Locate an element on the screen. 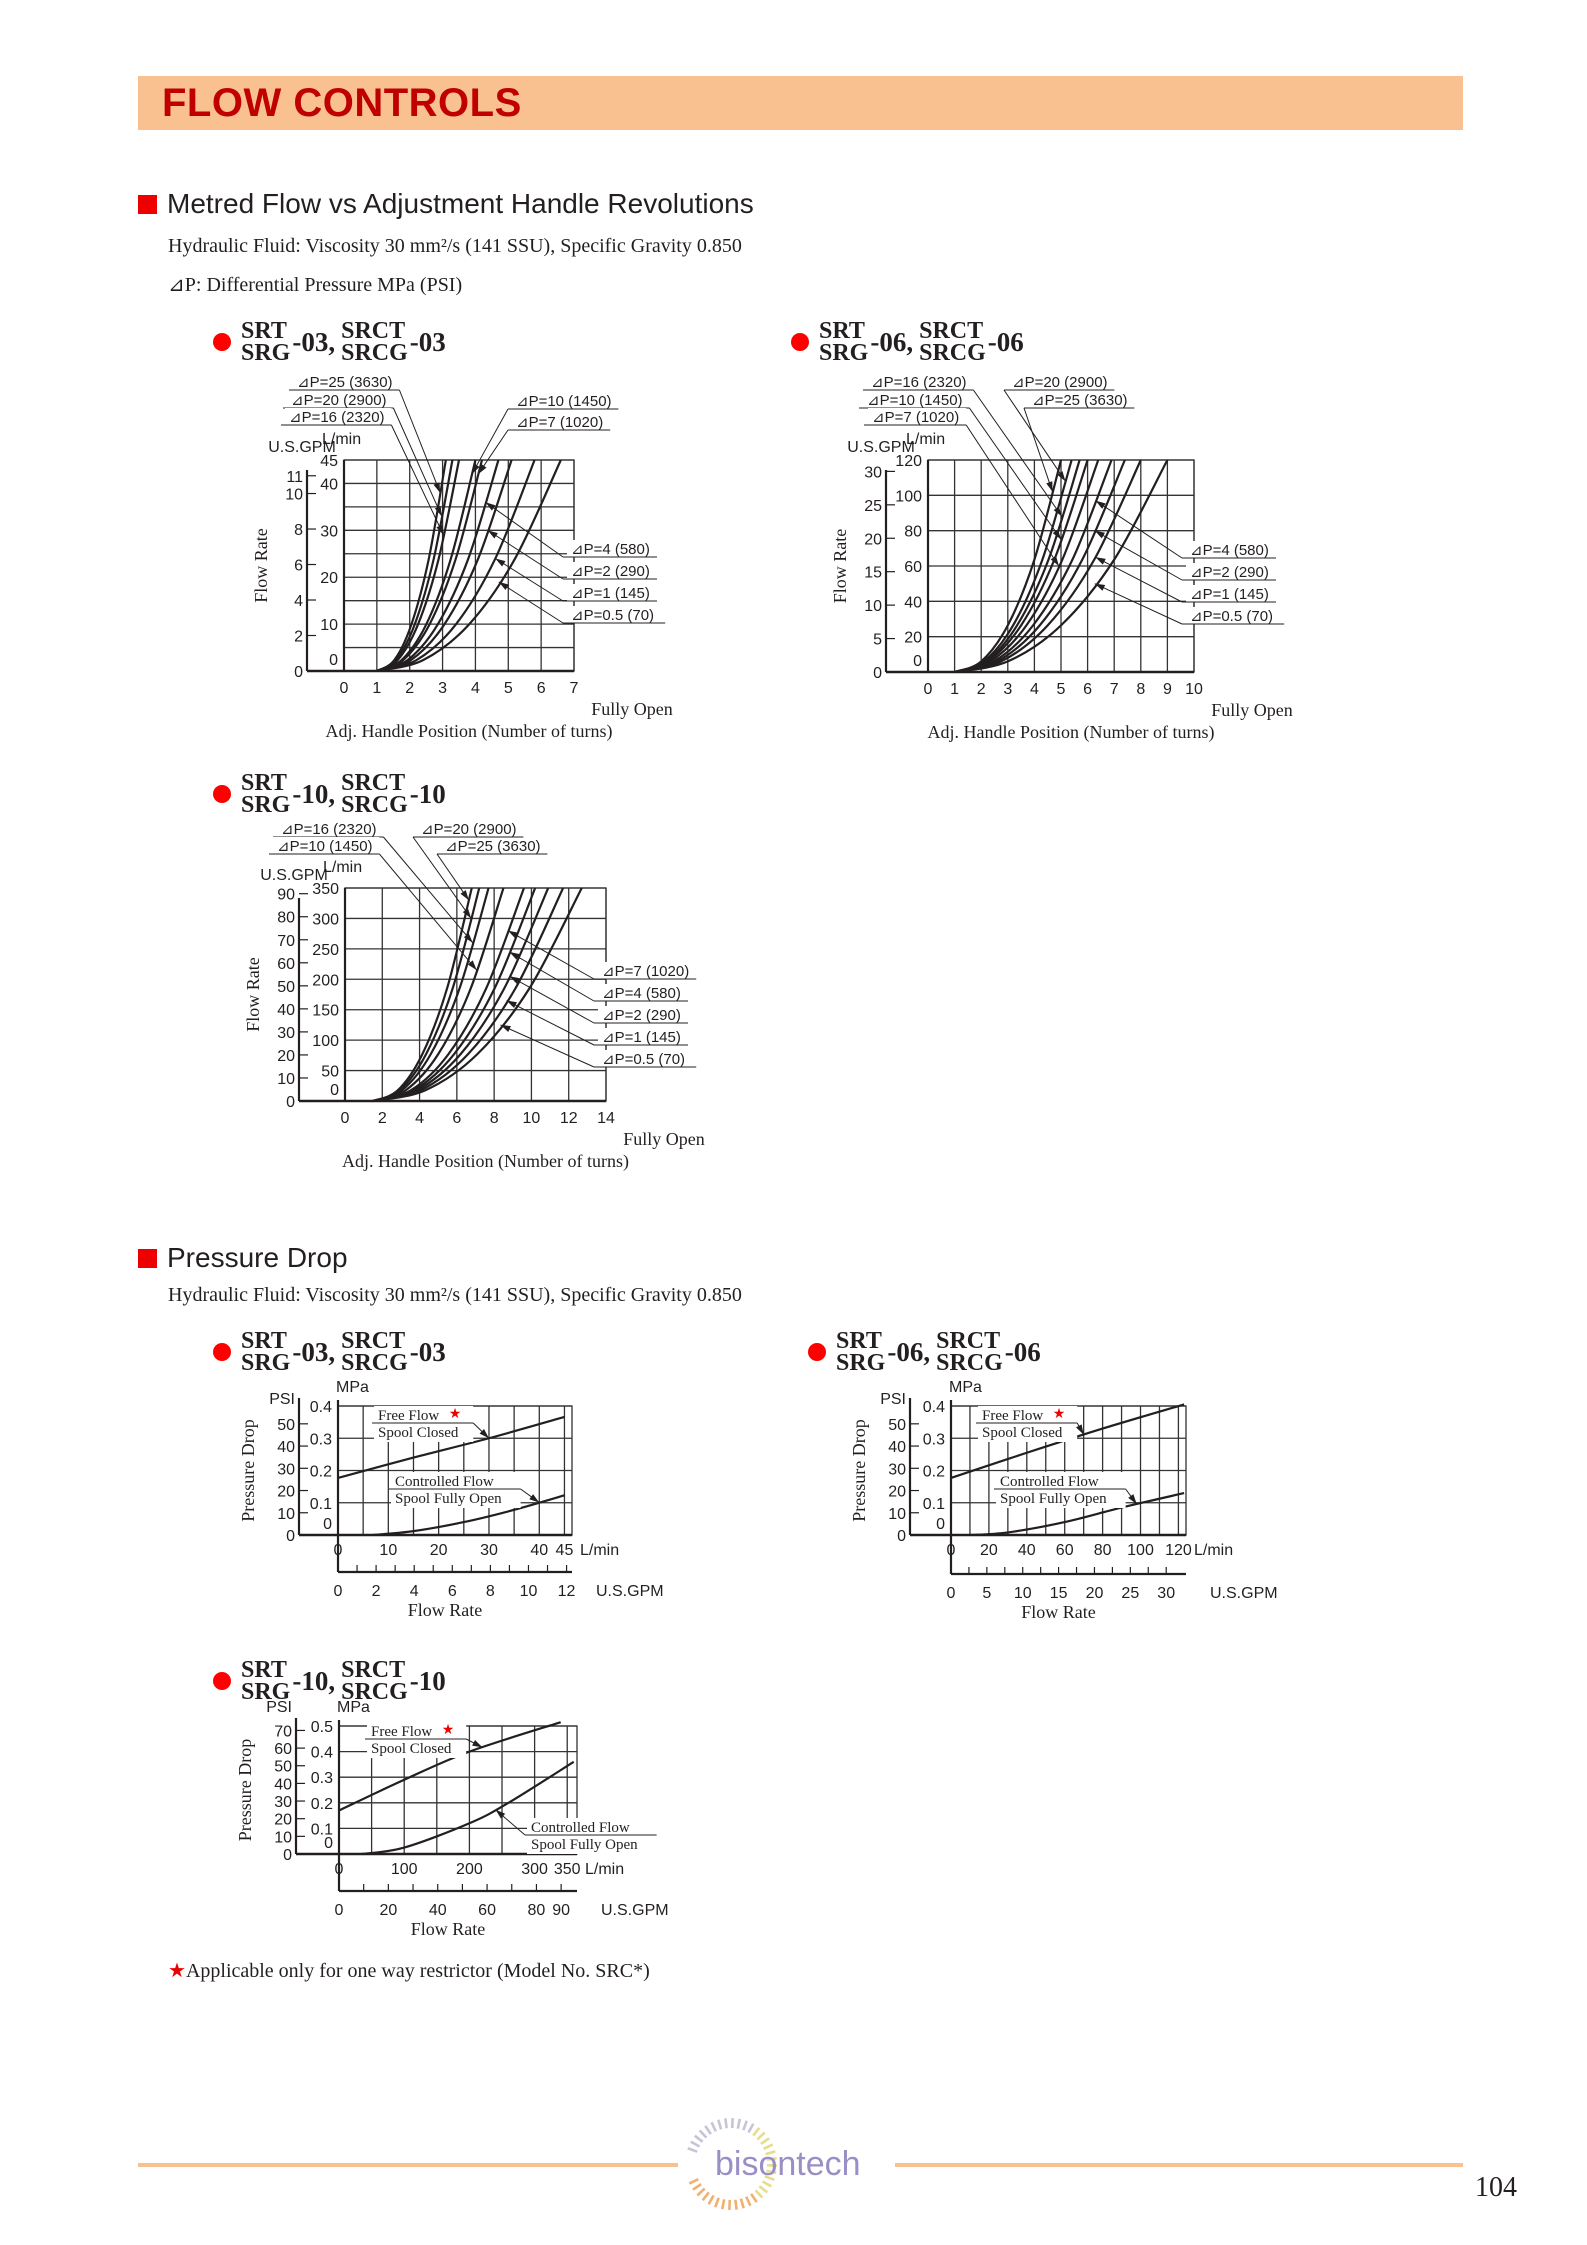  gpm-tick-label: 5 is located at coordinates (877, 640).